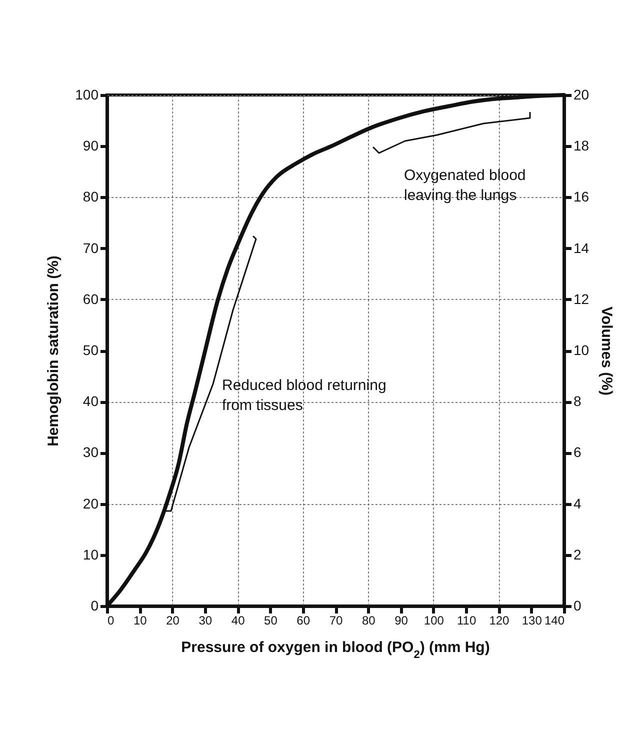 The height and width of the screenshot is (748, 641). I want to click on y2-tick-label: 8, so click(578, 401).